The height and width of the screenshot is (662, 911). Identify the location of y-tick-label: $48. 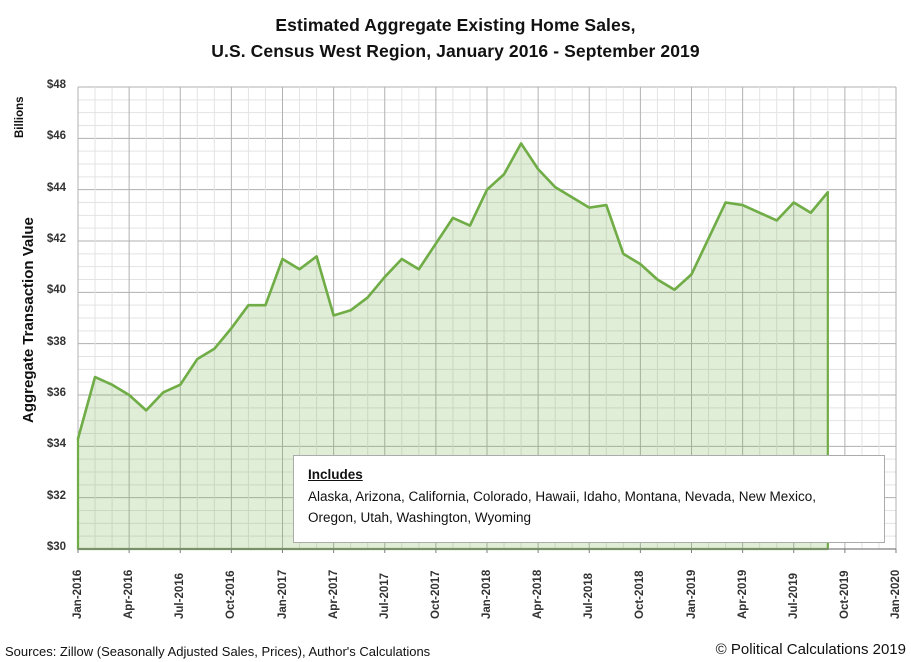
(56, 85).